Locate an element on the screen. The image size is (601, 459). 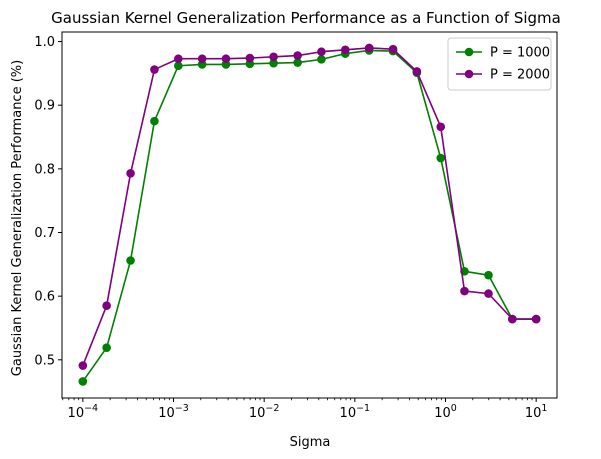
y-tick-label: 0.7 is located at coordinates (44, 233).